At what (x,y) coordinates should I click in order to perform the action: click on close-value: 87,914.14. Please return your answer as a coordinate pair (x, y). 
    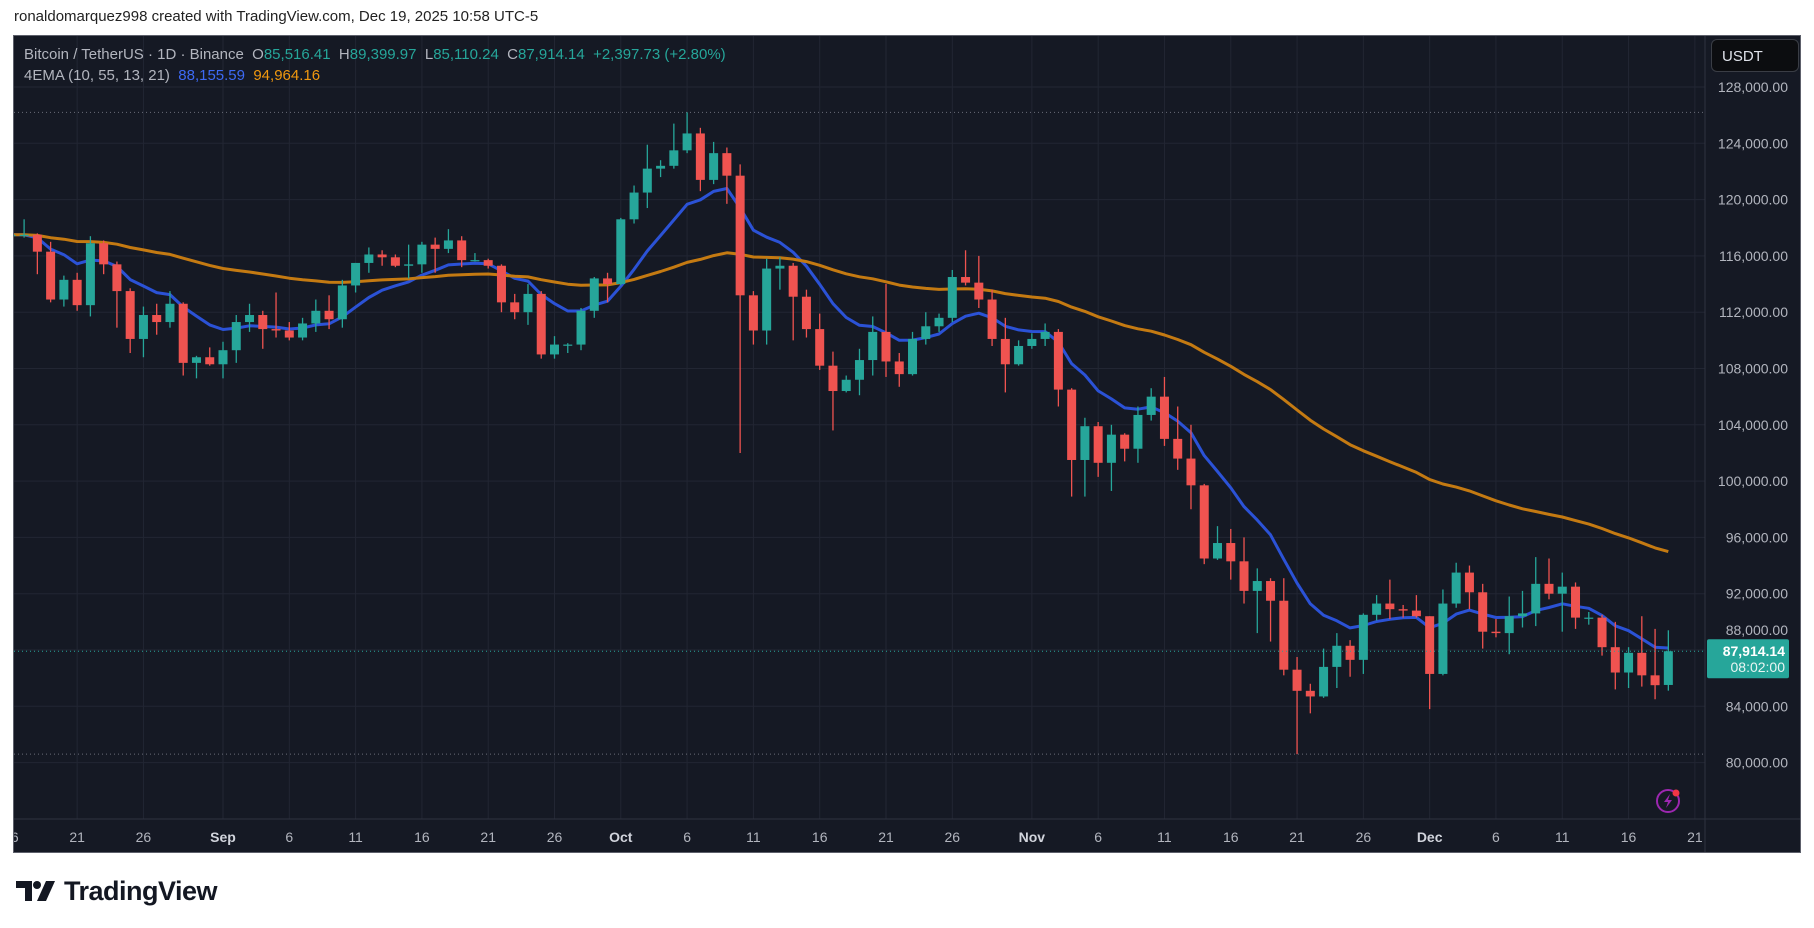
    Looking at the image, I should click on (551, 54).